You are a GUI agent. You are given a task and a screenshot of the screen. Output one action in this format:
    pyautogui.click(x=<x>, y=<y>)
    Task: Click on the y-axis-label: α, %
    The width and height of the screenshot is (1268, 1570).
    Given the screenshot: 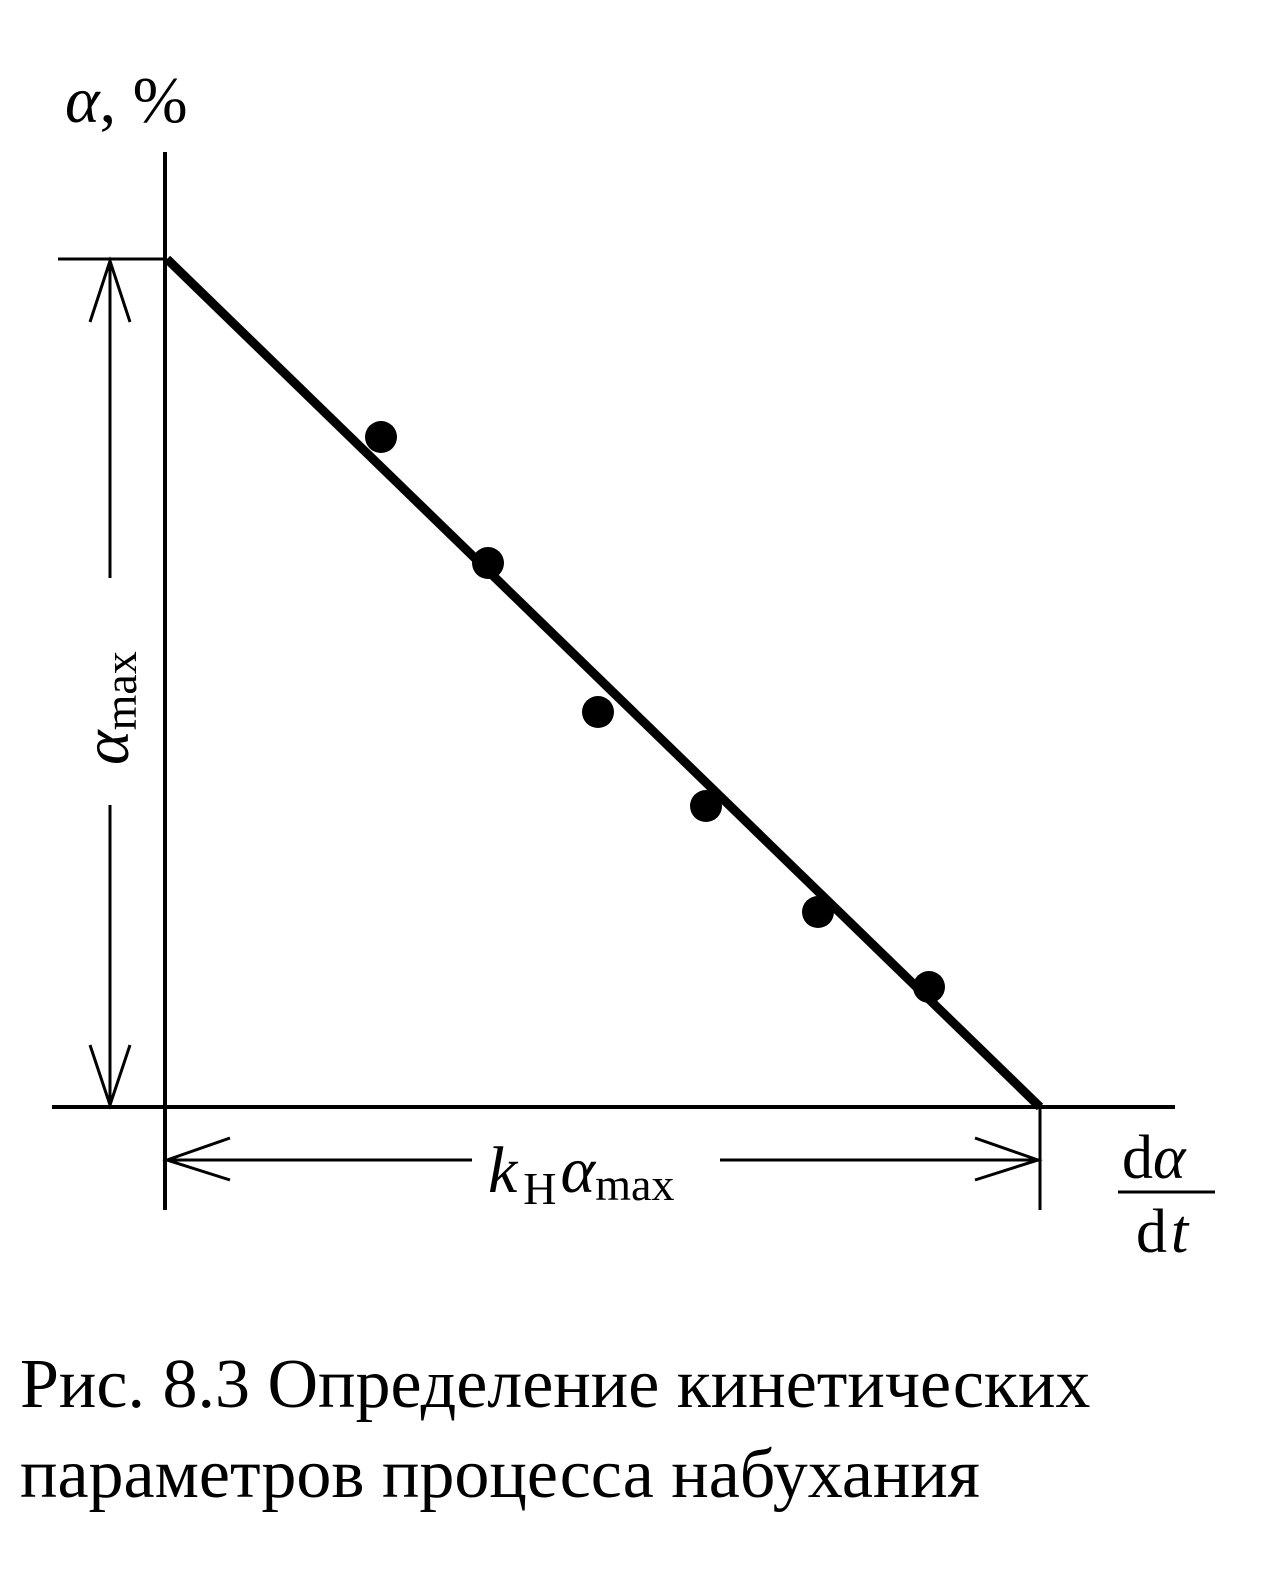 What is the action you would take?
    pyautogui.click(x=126, y=100)
    